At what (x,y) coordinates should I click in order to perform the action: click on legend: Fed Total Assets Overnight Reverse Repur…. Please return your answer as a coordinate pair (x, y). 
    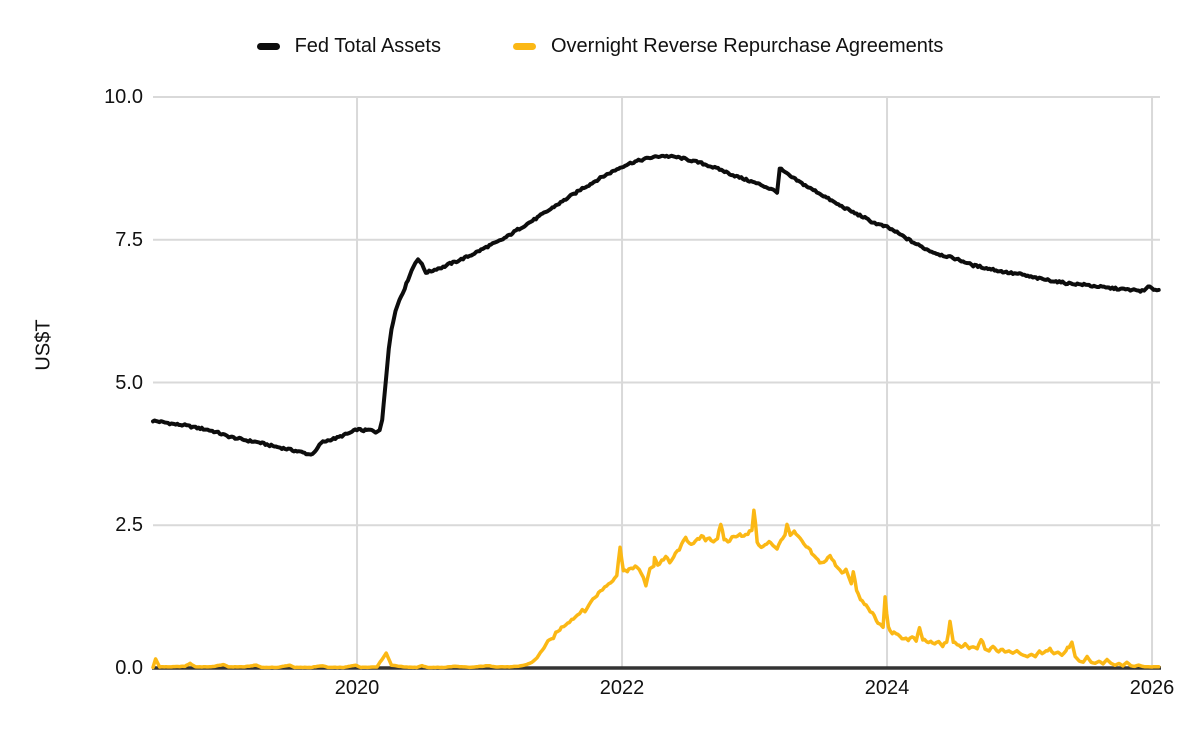
    Looking at the image, I should click on (600, 46).